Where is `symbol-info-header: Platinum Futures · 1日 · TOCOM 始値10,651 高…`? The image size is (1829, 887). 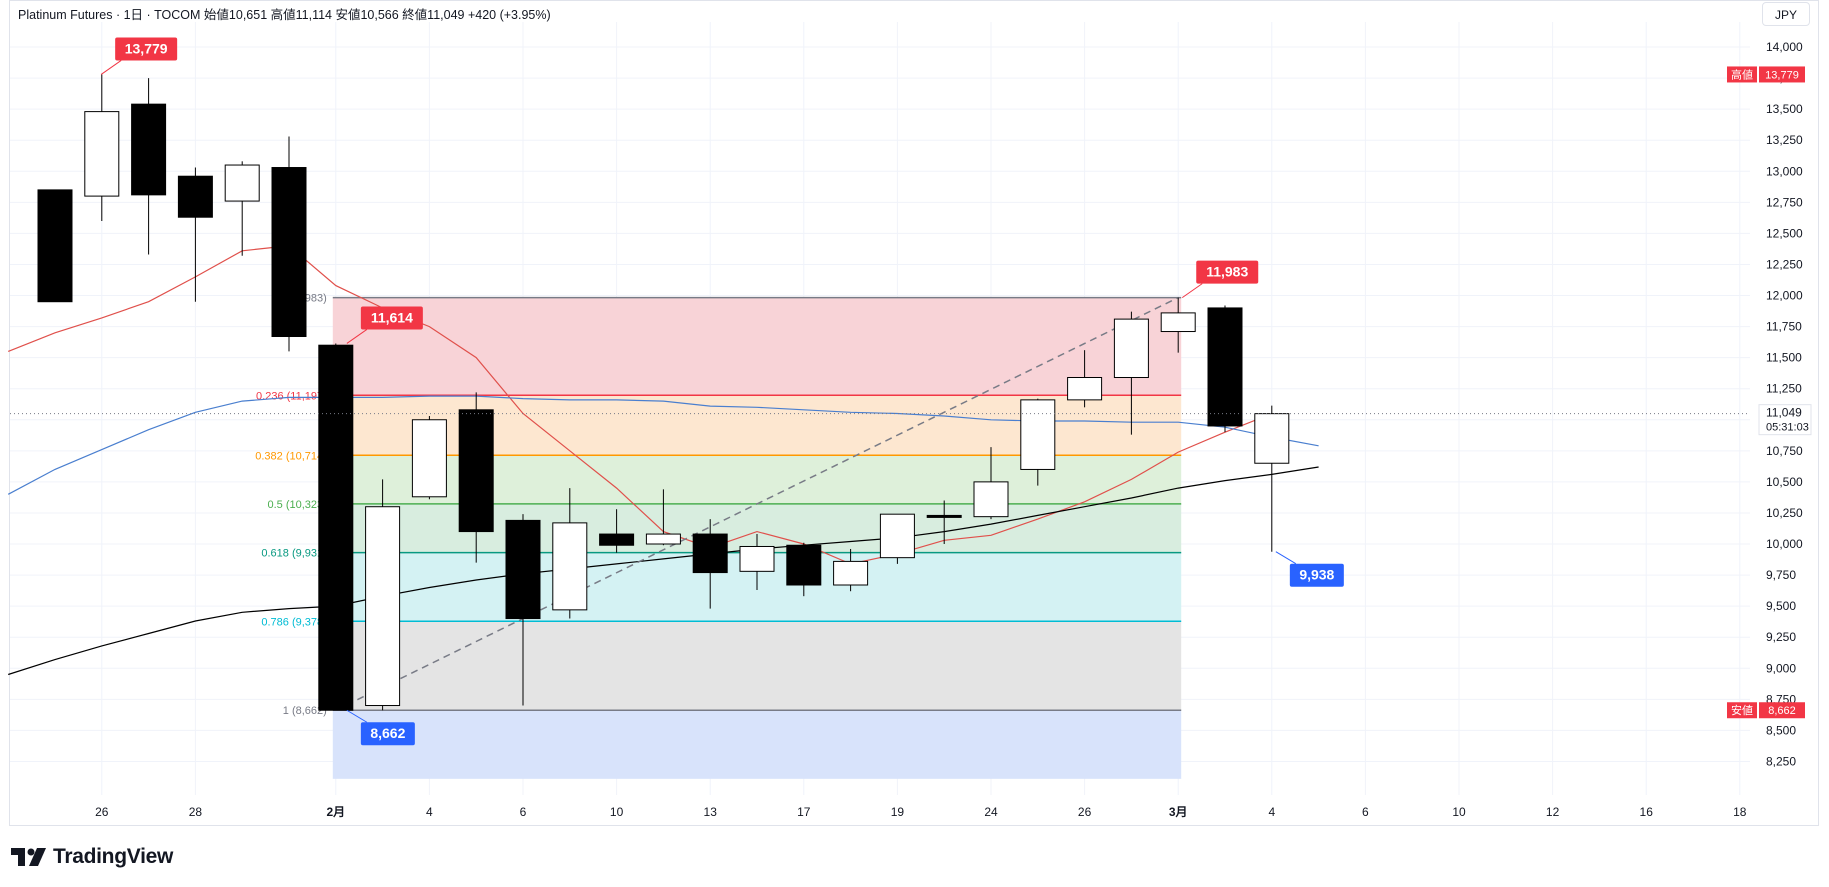 symbol-info-header: Platinum Futures · 1日 · TOCOM 始値10,651 高… is located at coordinates (284, 15).